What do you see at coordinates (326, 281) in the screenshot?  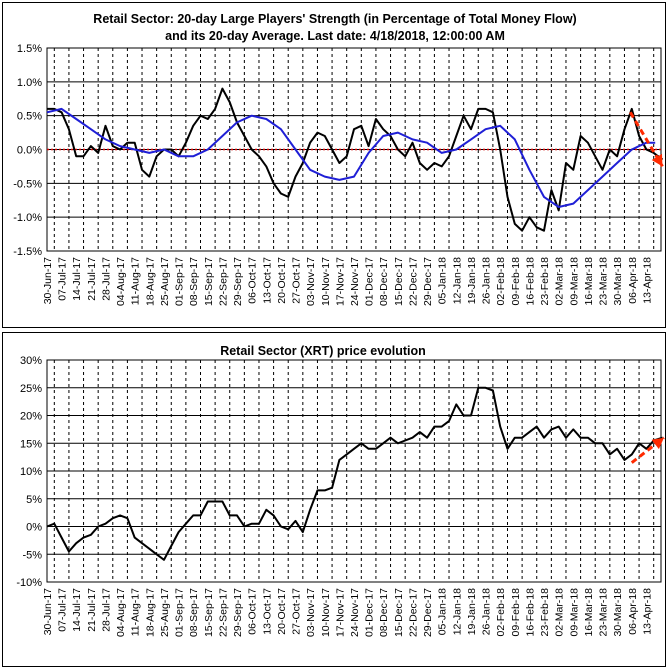 I see `strength-xtick-label: 10-Nov-17` at bounding box center [326, 281].